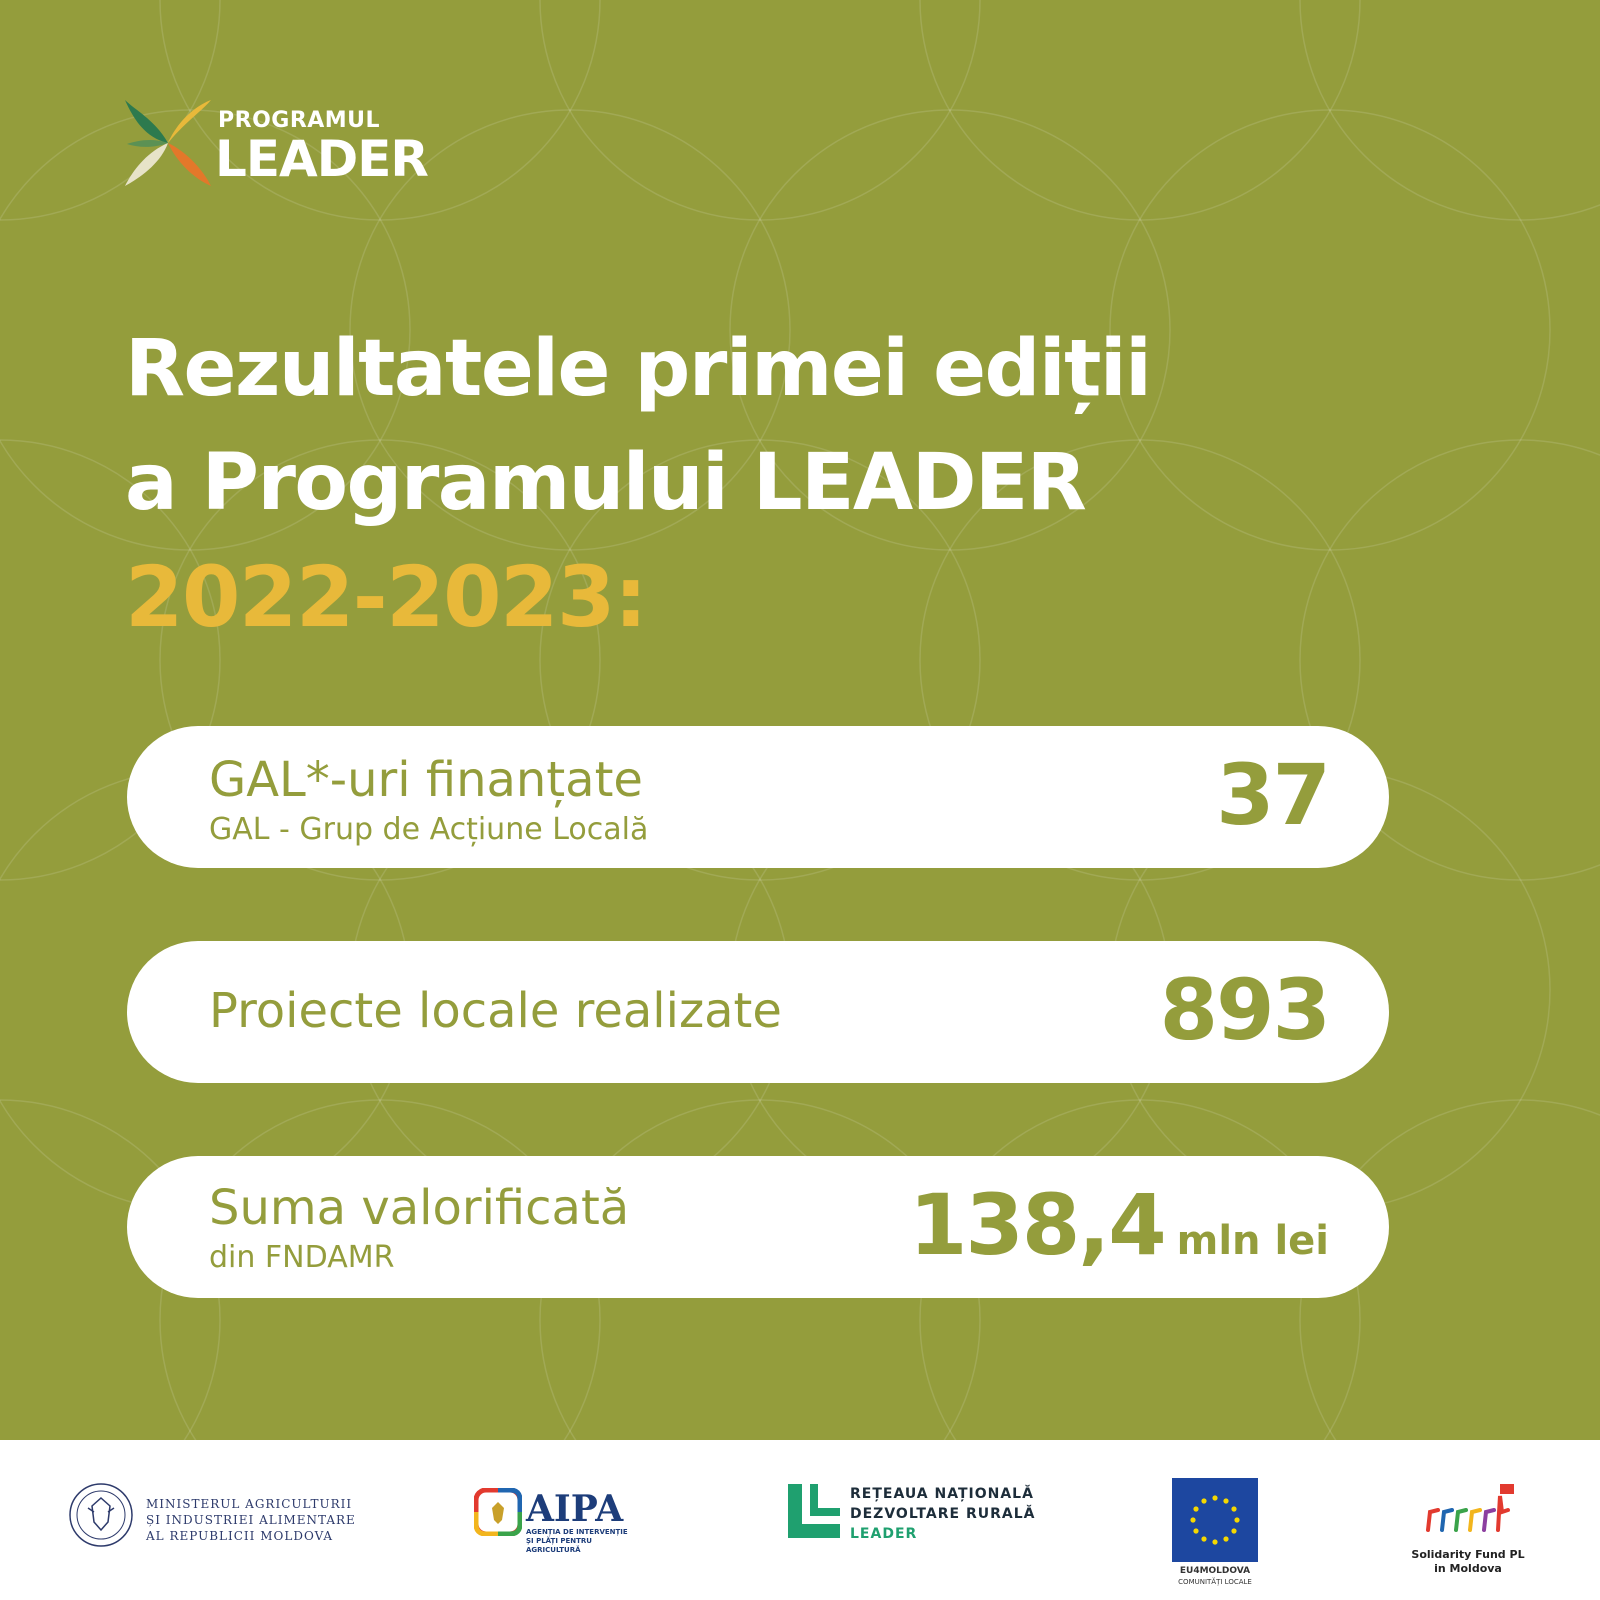  I want to click on solidarity-people-icon, so click(1470, 1508).